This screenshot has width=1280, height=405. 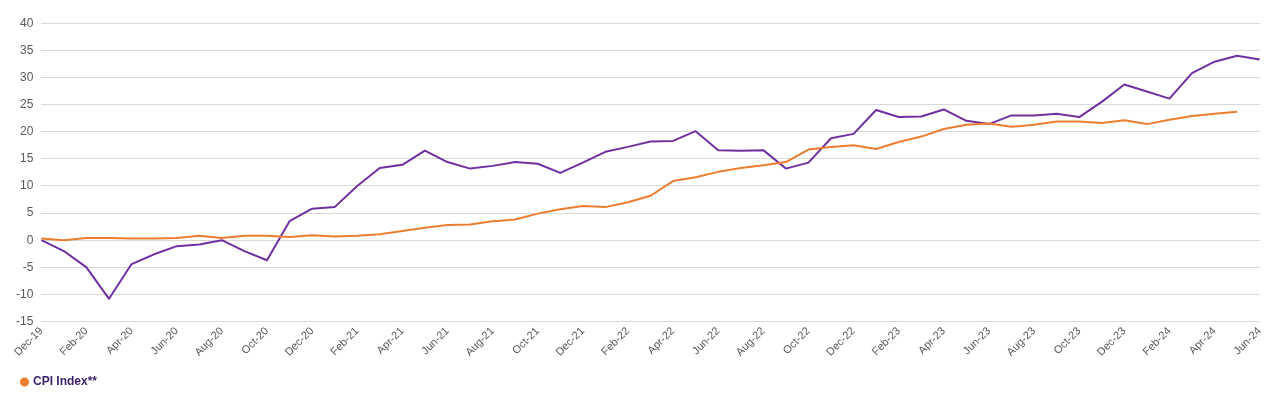 What do you see at coordinates (26, 158) in the screenshot?
I see `y-tick-label: 15` at bounding box center [26, 158].